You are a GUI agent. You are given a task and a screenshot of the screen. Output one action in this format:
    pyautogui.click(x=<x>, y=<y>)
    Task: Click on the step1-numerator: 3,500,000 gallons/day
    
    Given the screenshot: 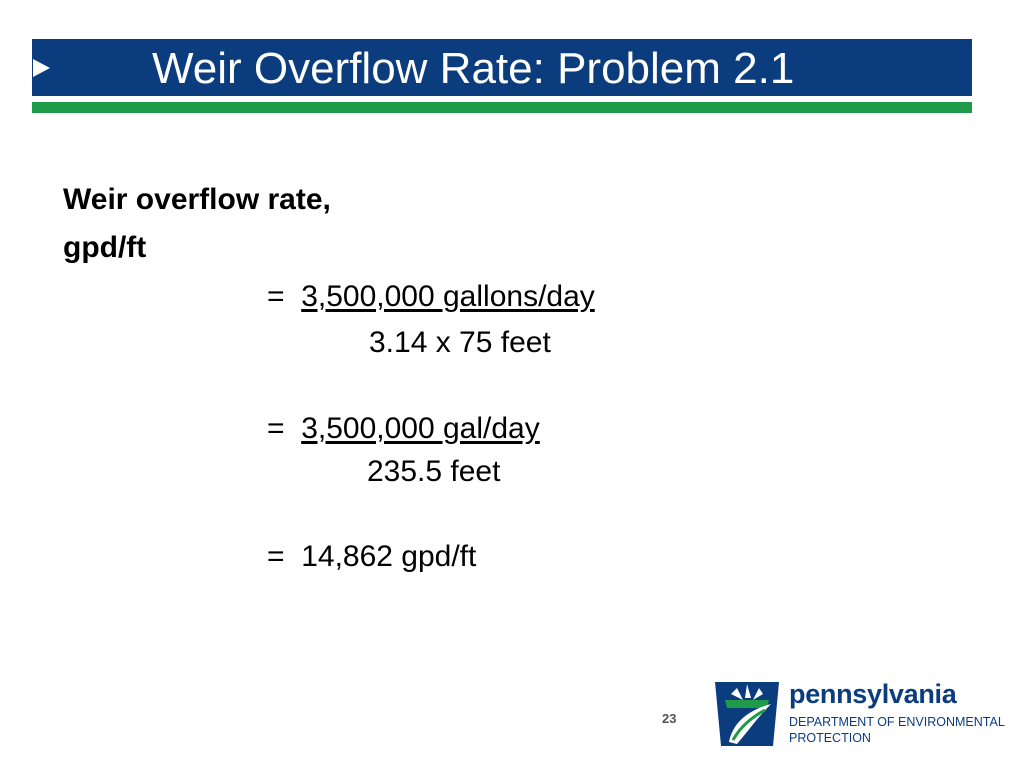 What is the action you would take?
    pyautogui.click(x=448, y=296)
    